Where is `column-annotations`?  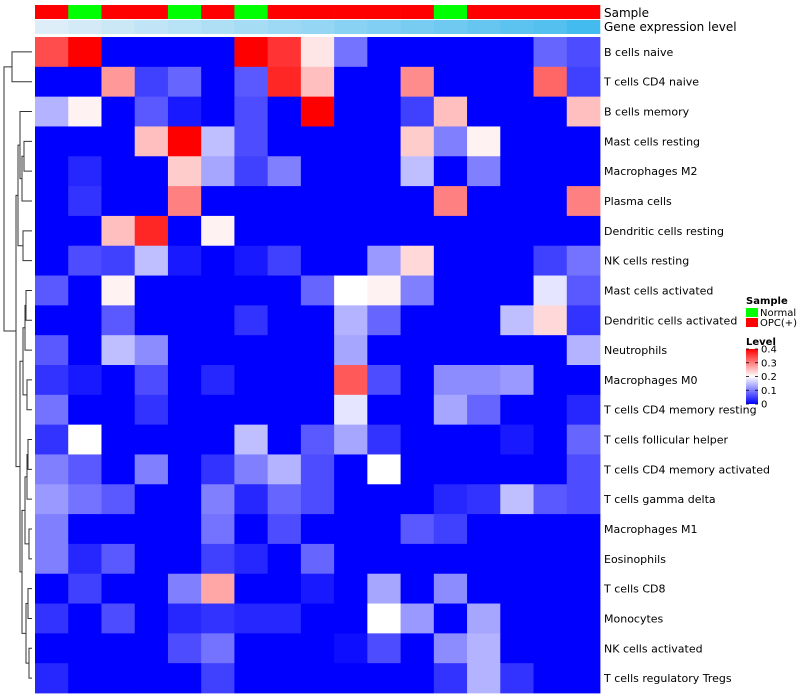 column-annotations is located at coordinates (318, 19).